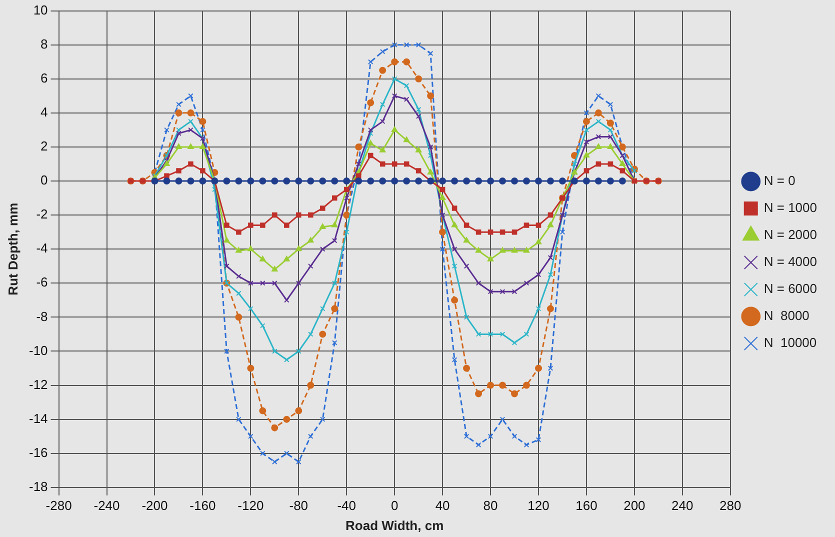 This screenshot has height=537, width=835. Describe the element at coordinates (790, 234) in the screenshot. I see `legend-label: N = 2000` at that location.